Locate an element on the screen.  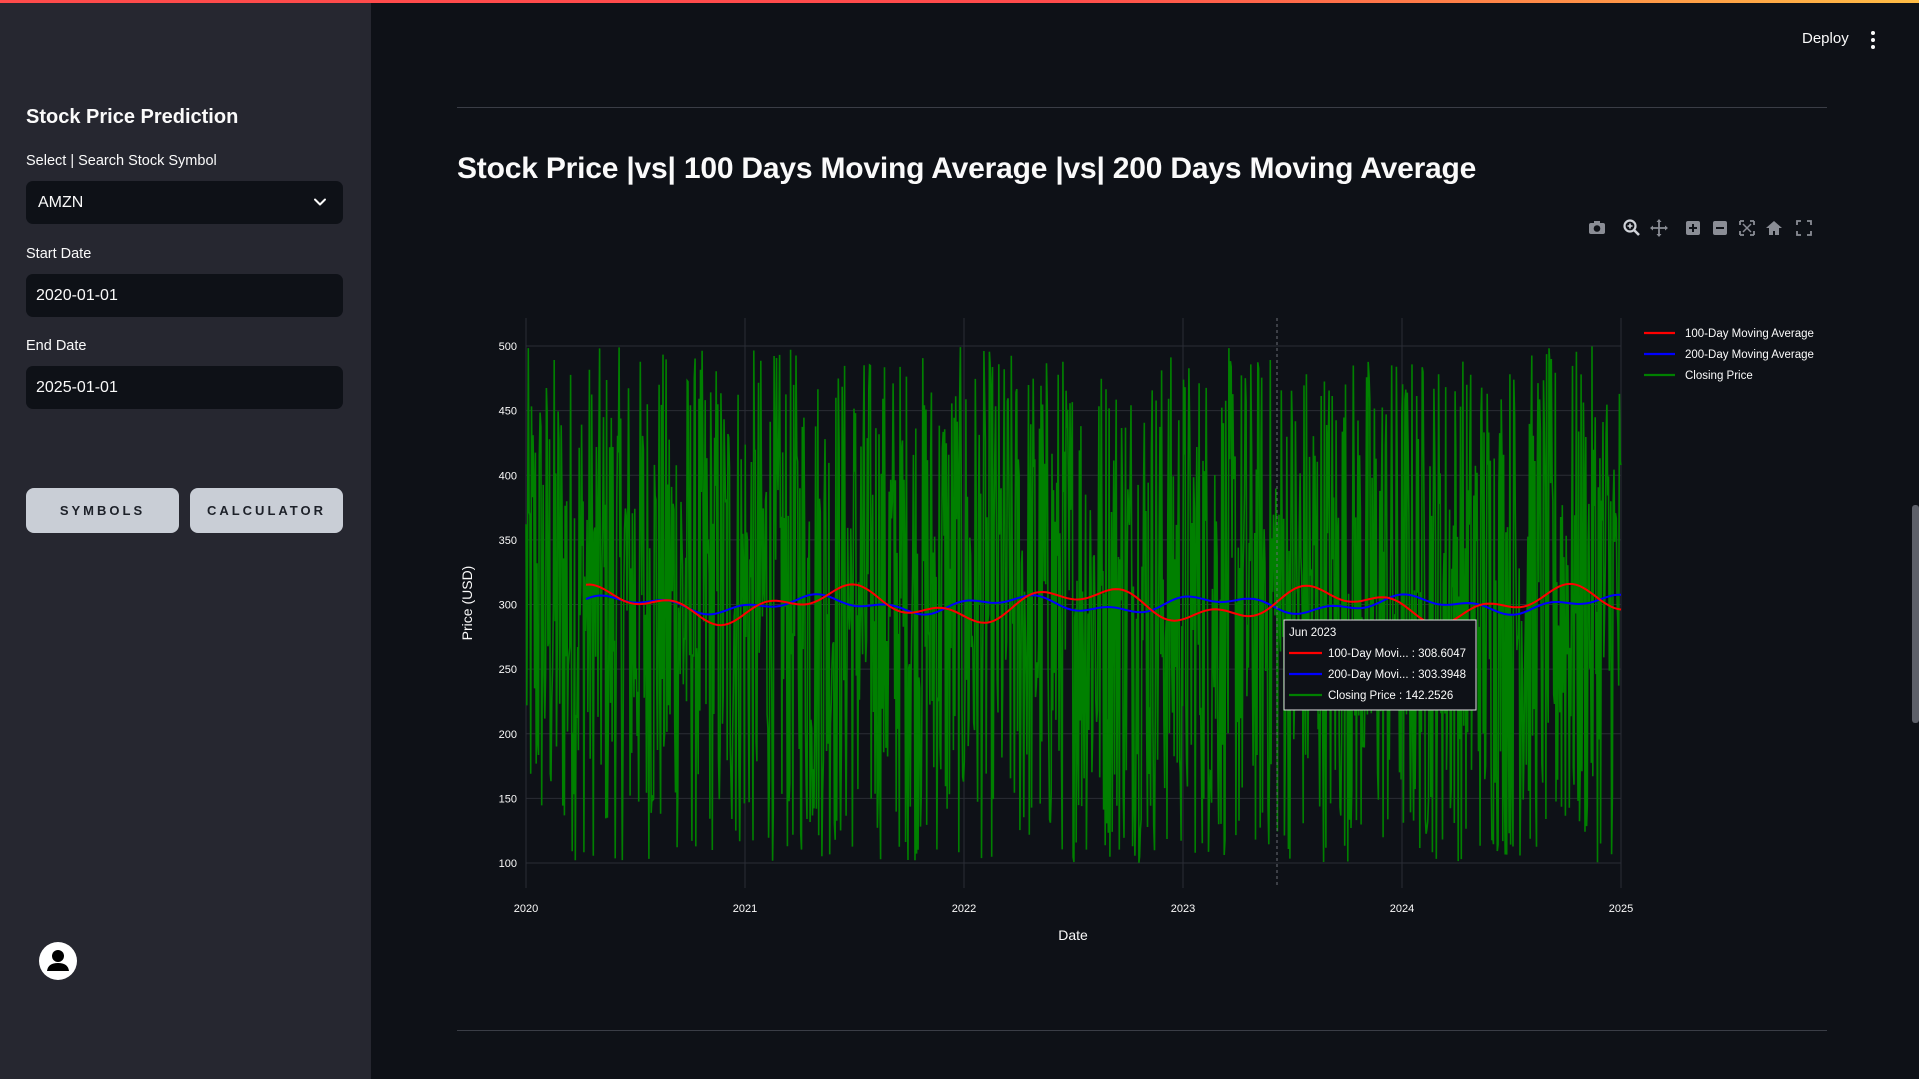
y-axis-ticks: 100 150 200 250 300 350 400 450 500 is located at coordinates (508, 605).